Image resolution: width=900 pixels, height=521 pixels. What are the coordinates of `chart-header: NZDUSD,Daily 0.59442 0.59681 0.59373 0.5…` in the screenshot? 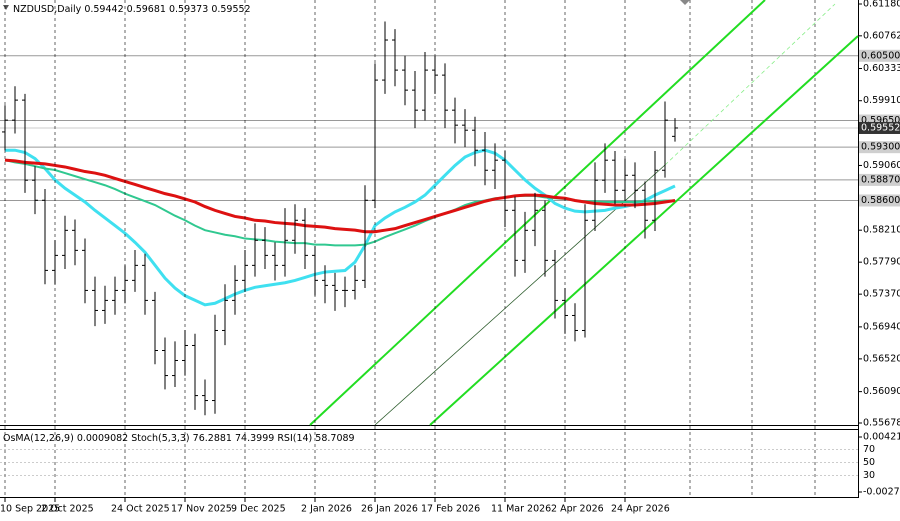 It's located at (132, 9).